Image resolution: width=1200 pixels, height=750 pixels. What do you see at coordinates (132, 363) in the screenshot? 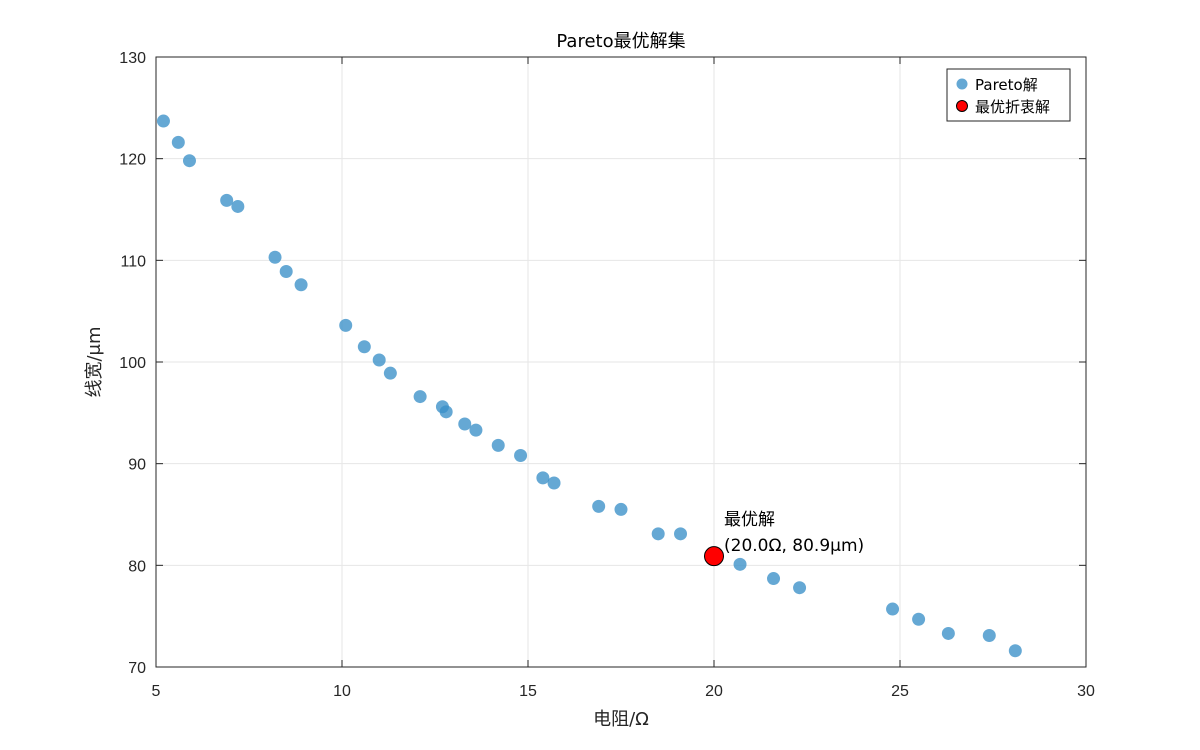
I see `y-tick-label: 100` at bounding box center [132, 363].